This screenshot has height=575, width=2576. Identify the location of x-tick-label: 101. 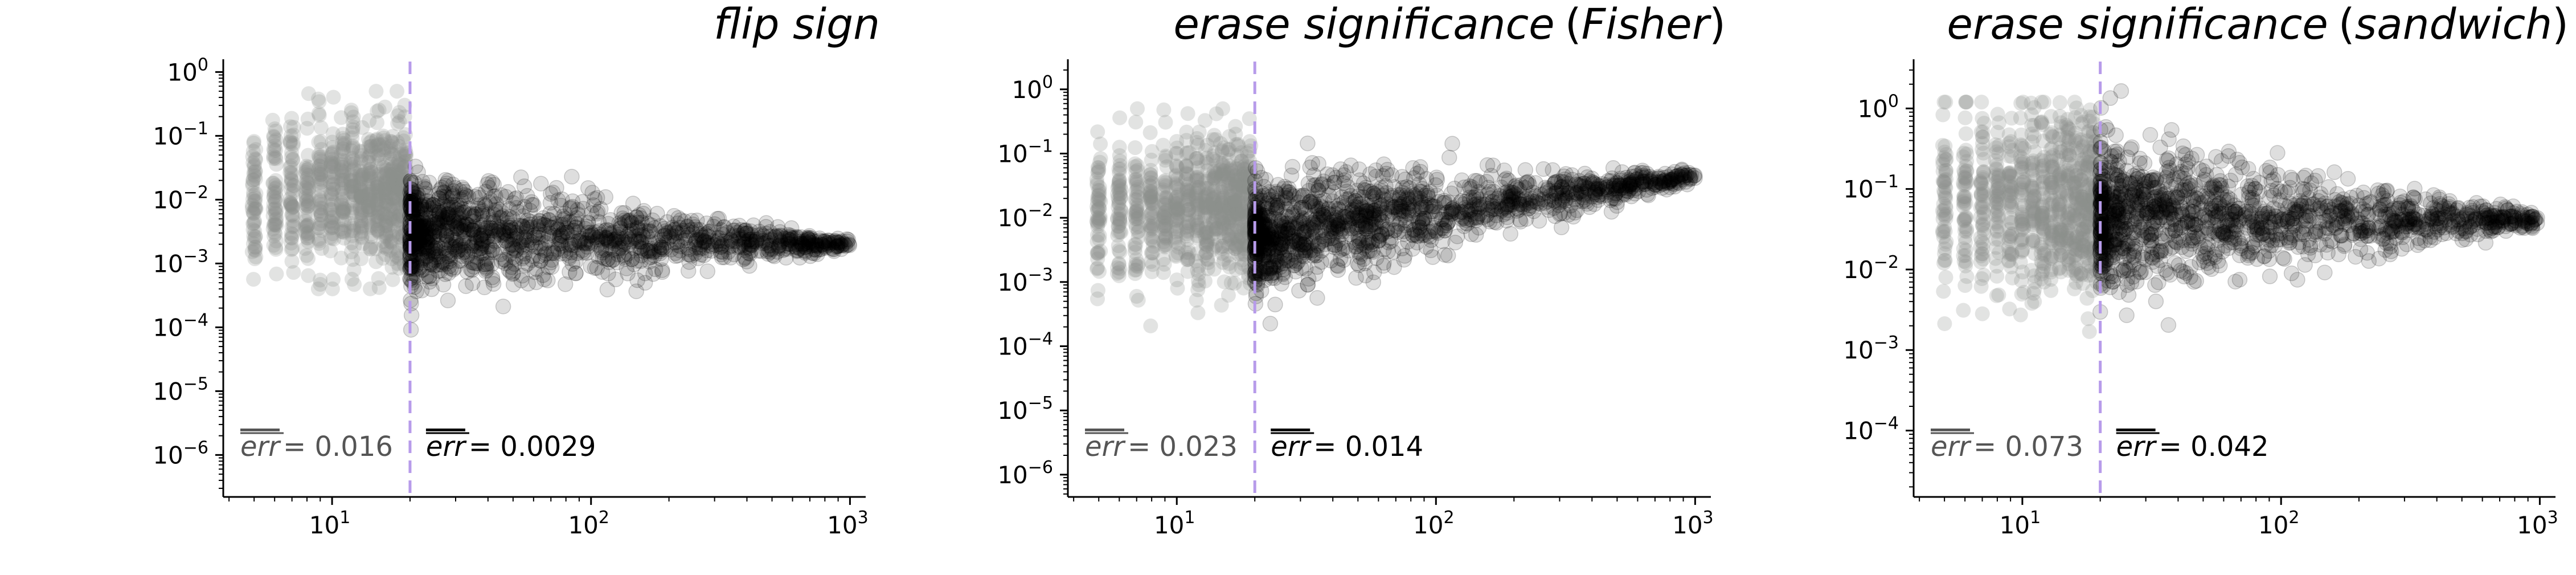
(1174, 523).